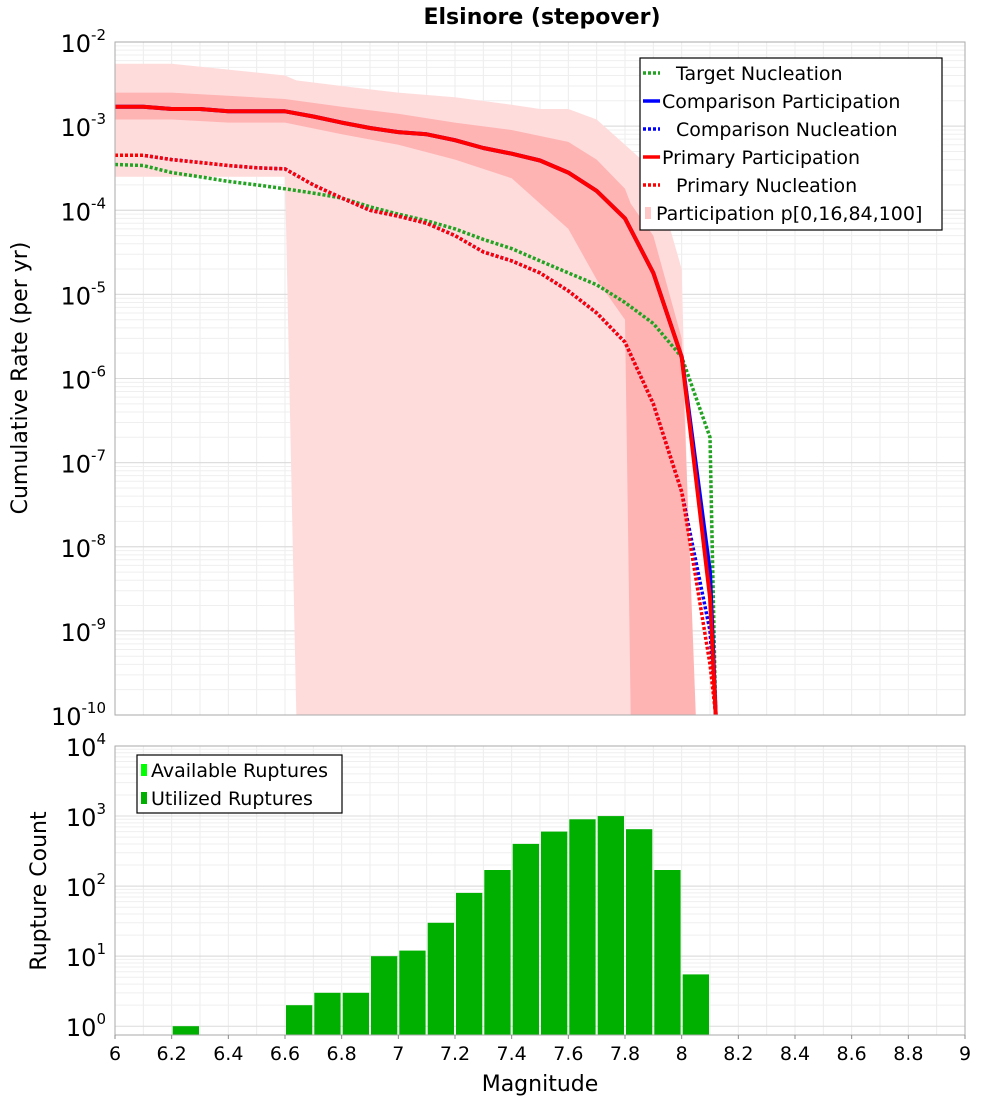 This screenshot has height=1100, width=1000. What do you see at coordinates (101, 1019) in the screenshot?
I see `tick-exponent: 0` at bounding box center [101, 1019].